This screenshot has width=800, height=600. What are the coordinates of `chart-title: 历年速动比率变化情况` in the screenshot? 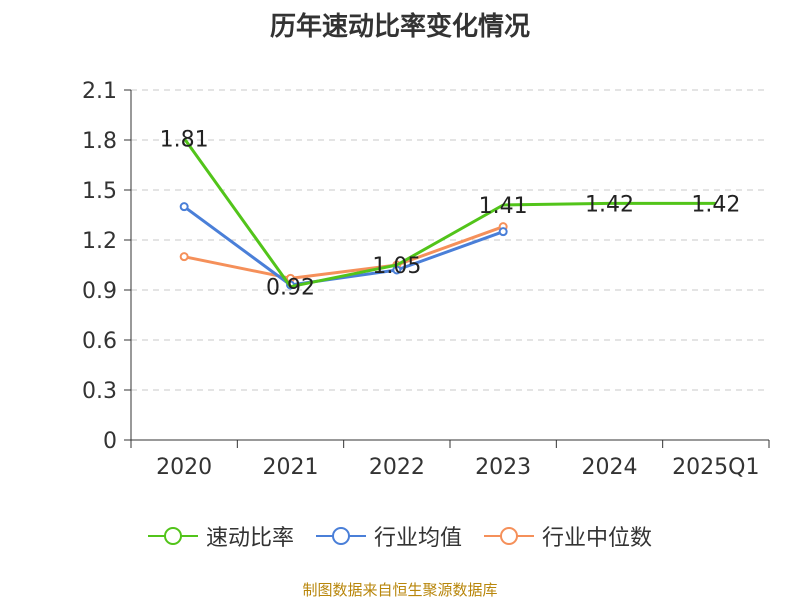 It's located at (399, 27).